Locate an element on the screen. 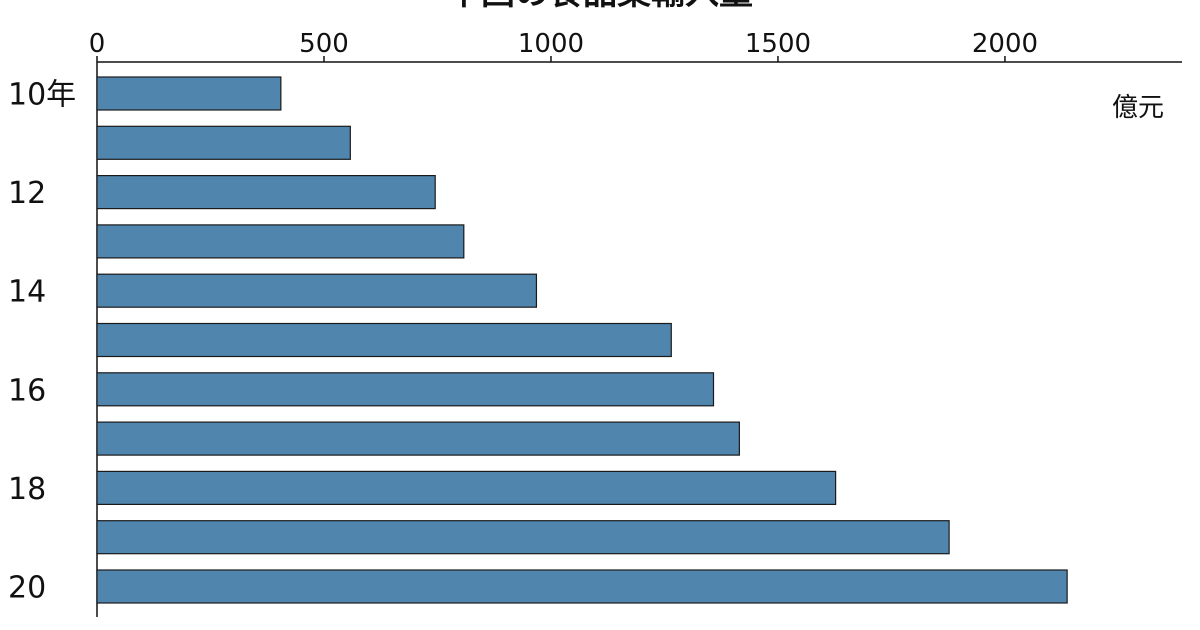 The width and height of the screenshot is (1200, 630). y-category-label: 20 is located at coordinates (27, 588).